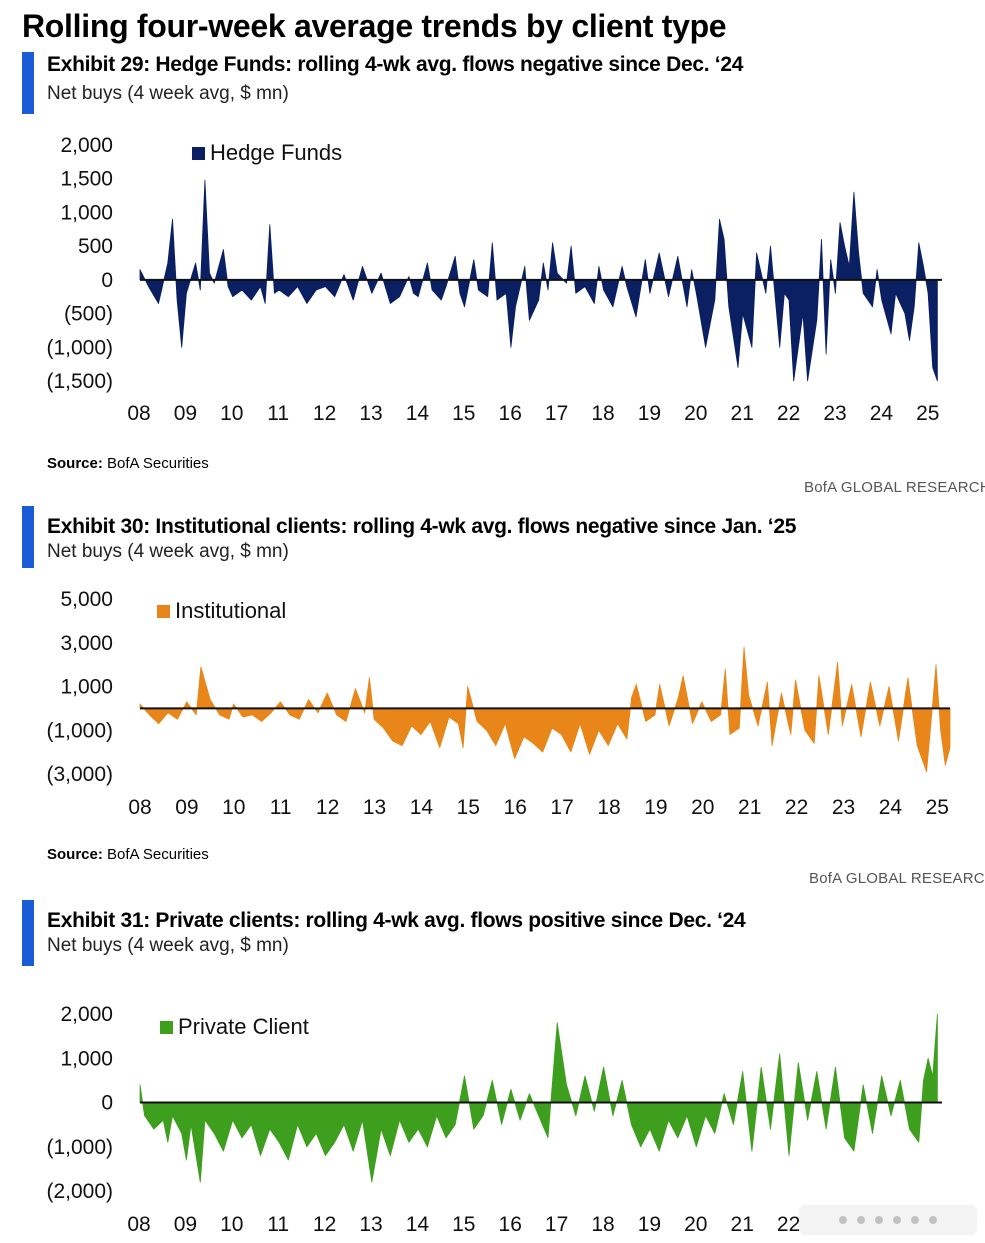 The width and height of the screenshot is (985, 1243). Describe the element at coordinates (276, 152) in the screenshot. I see `legend-label: Hedge Funds` at that location.